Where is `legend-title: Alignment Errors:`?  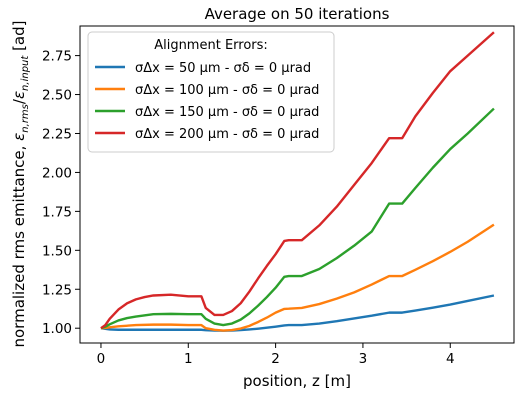
legend-title: Alignment Errors: is located at coordinates (211, 45).